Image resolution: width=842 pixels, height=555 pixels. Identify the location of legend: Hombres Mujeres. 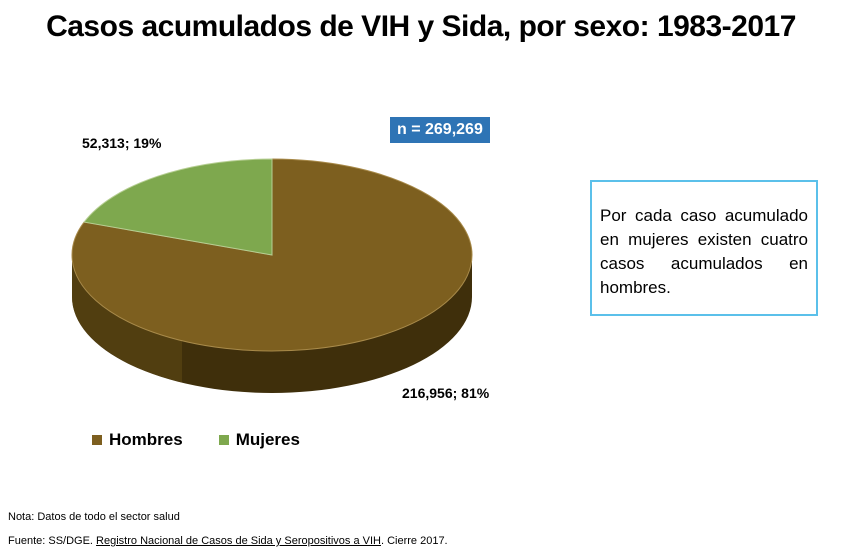
(196, 440).